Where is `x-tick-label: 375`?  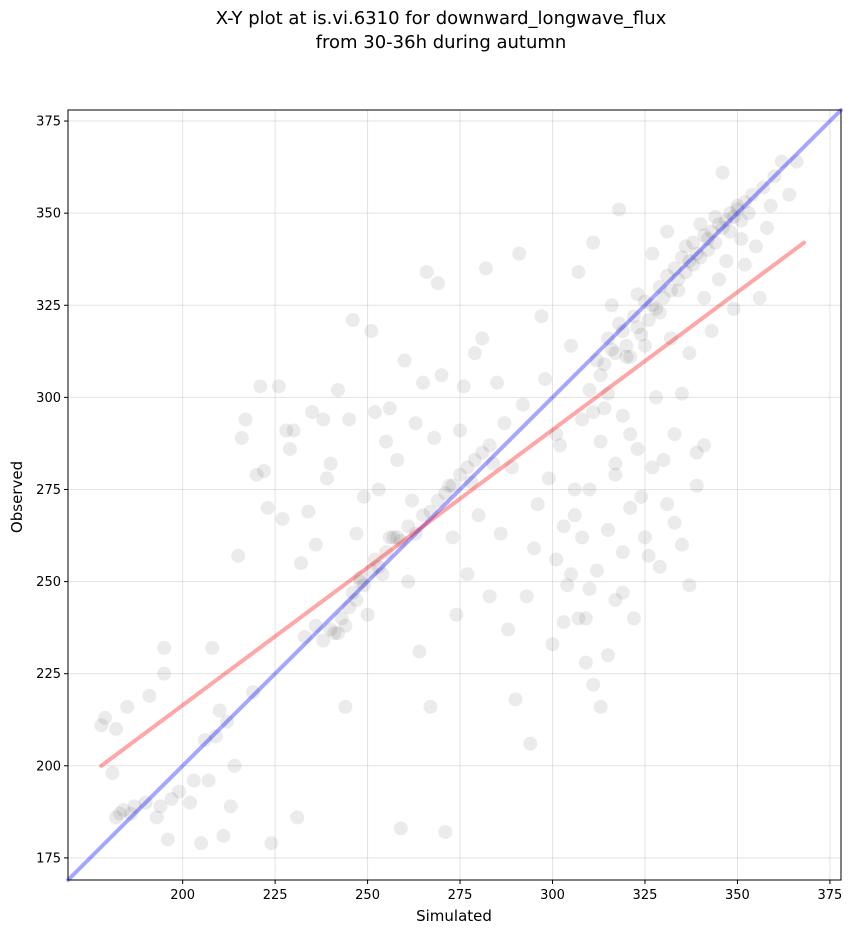 x-tick-label: 375 is located at coordinates (829, 895).